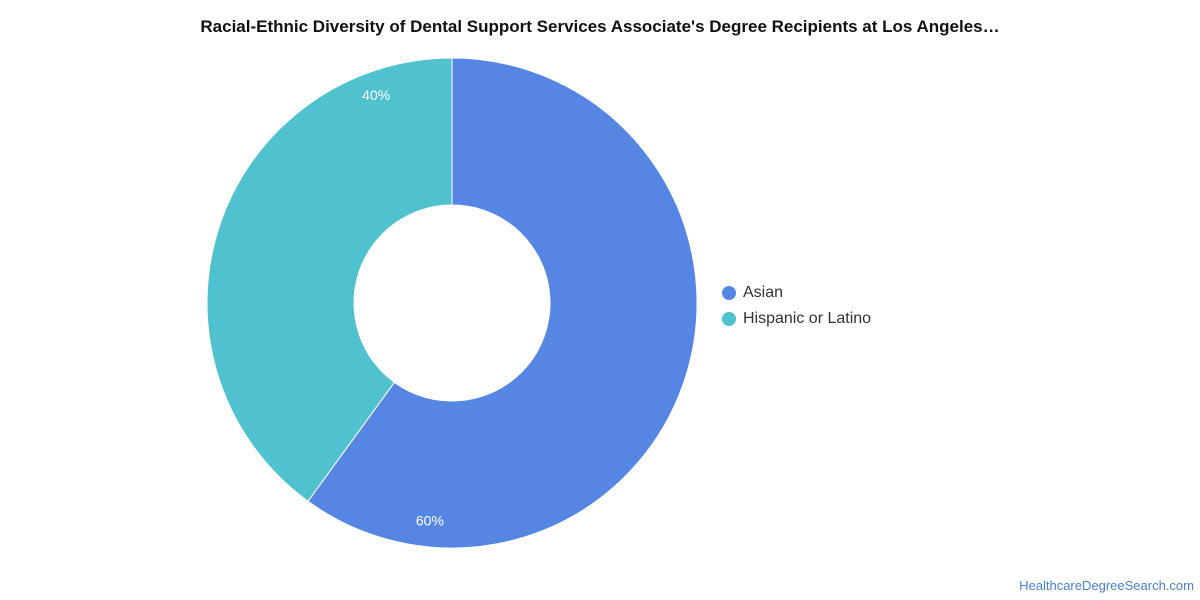  I want to click on source-link: HealthcareDegreeSearch.com, so click(1106, 585).